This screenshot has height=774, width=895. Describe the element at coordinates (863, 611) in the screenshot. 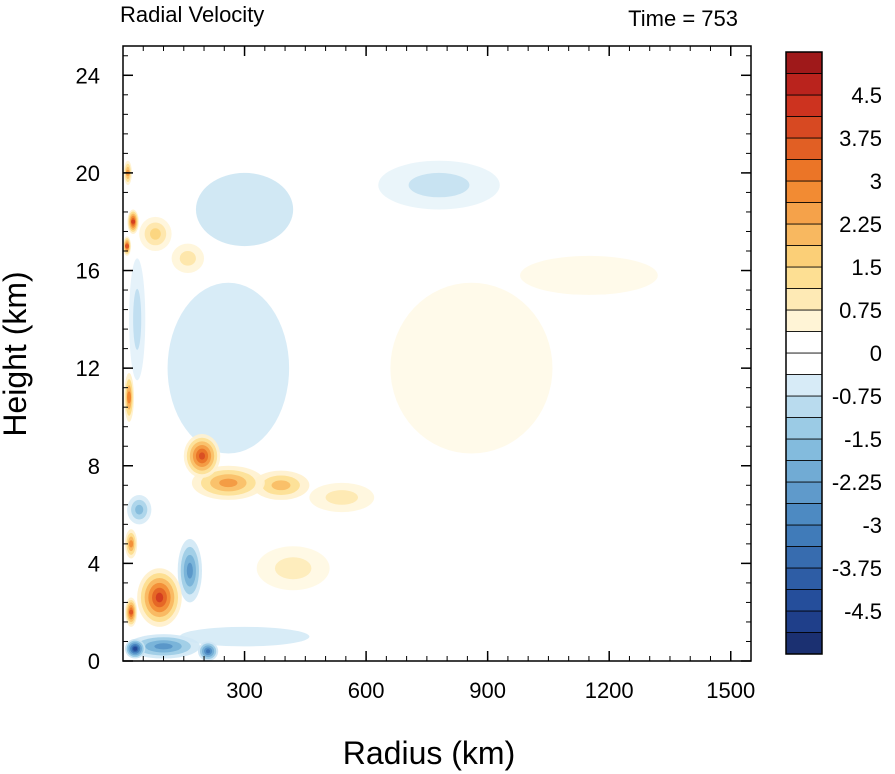

I see `colorbar-label: -4.5` at that location.